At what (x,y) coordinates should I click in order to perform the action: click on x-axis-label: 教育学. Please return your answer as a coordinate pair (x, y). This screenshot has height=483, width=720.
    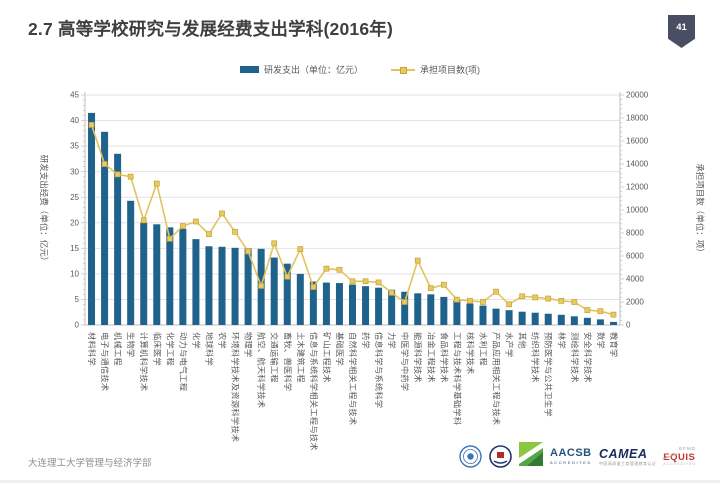
    Looking at the image, I should click on (614, 344).